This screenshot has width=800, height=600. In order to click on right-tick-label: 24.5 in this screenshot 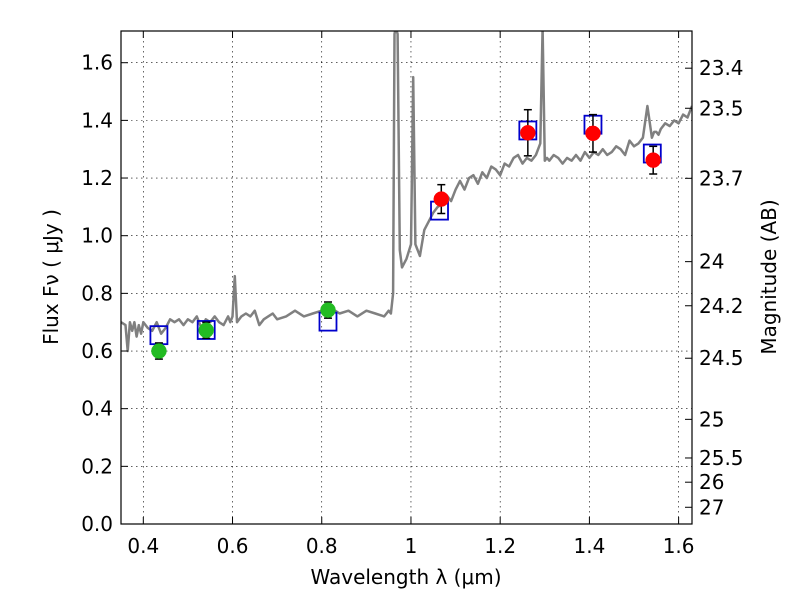, I will do `click(721, 358)`.